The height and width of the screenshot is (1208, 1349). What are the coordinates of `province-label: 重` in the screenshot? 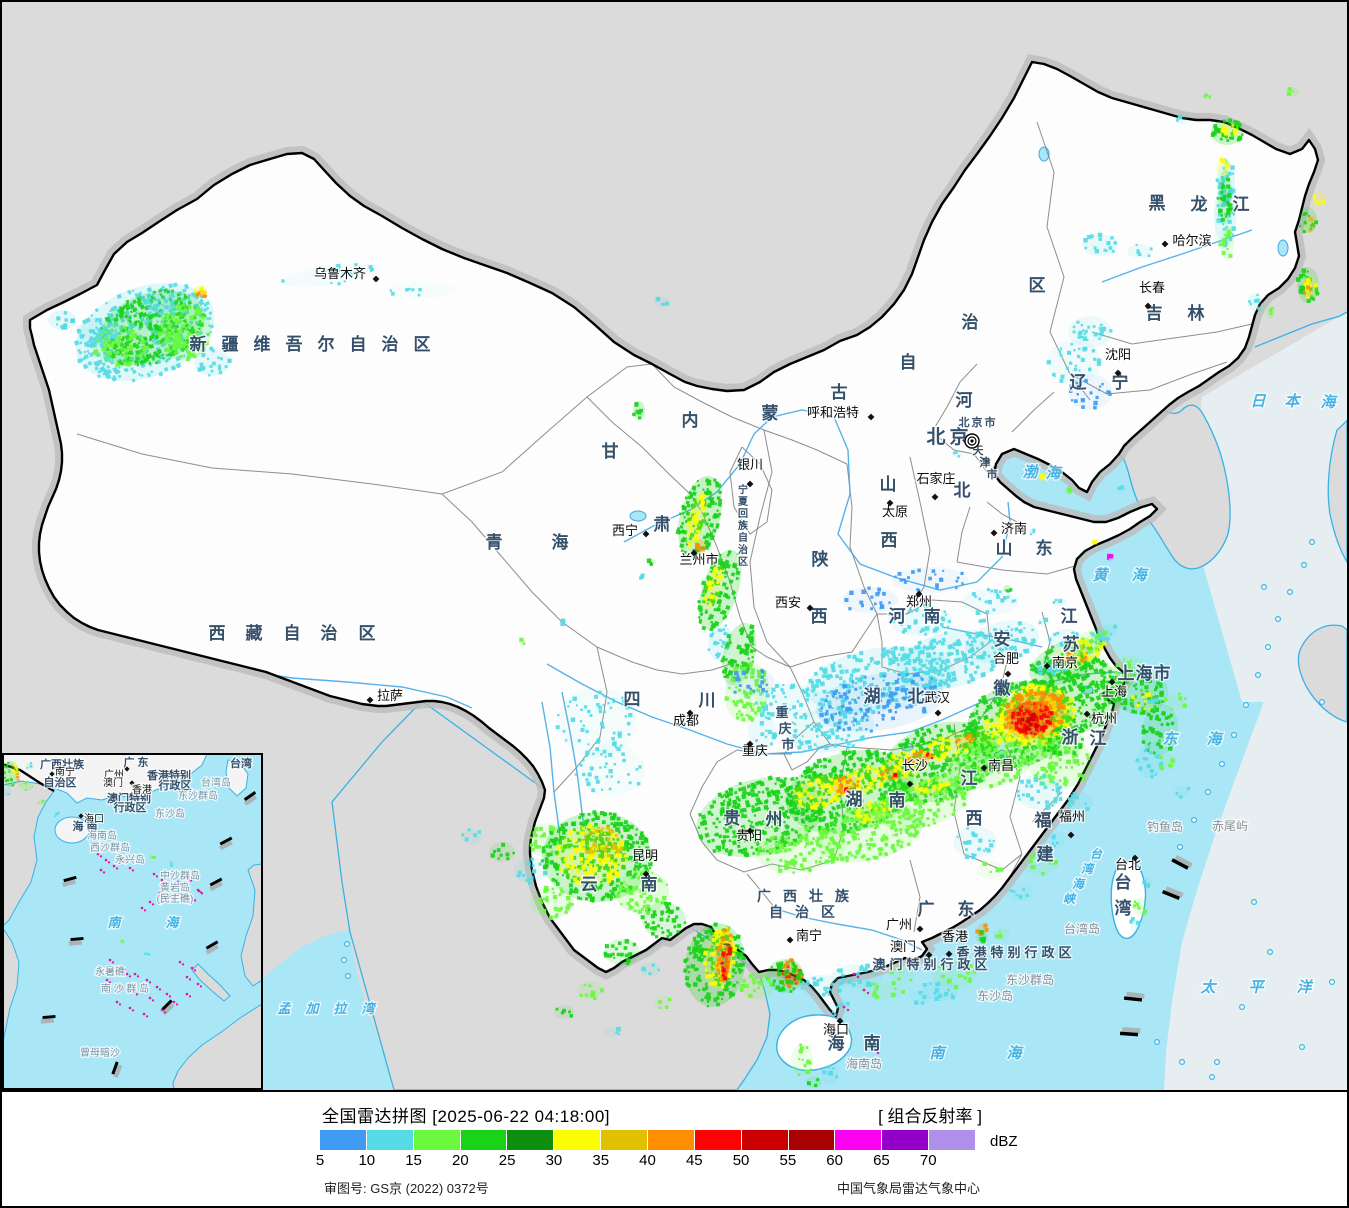 It's located at (781, 712).